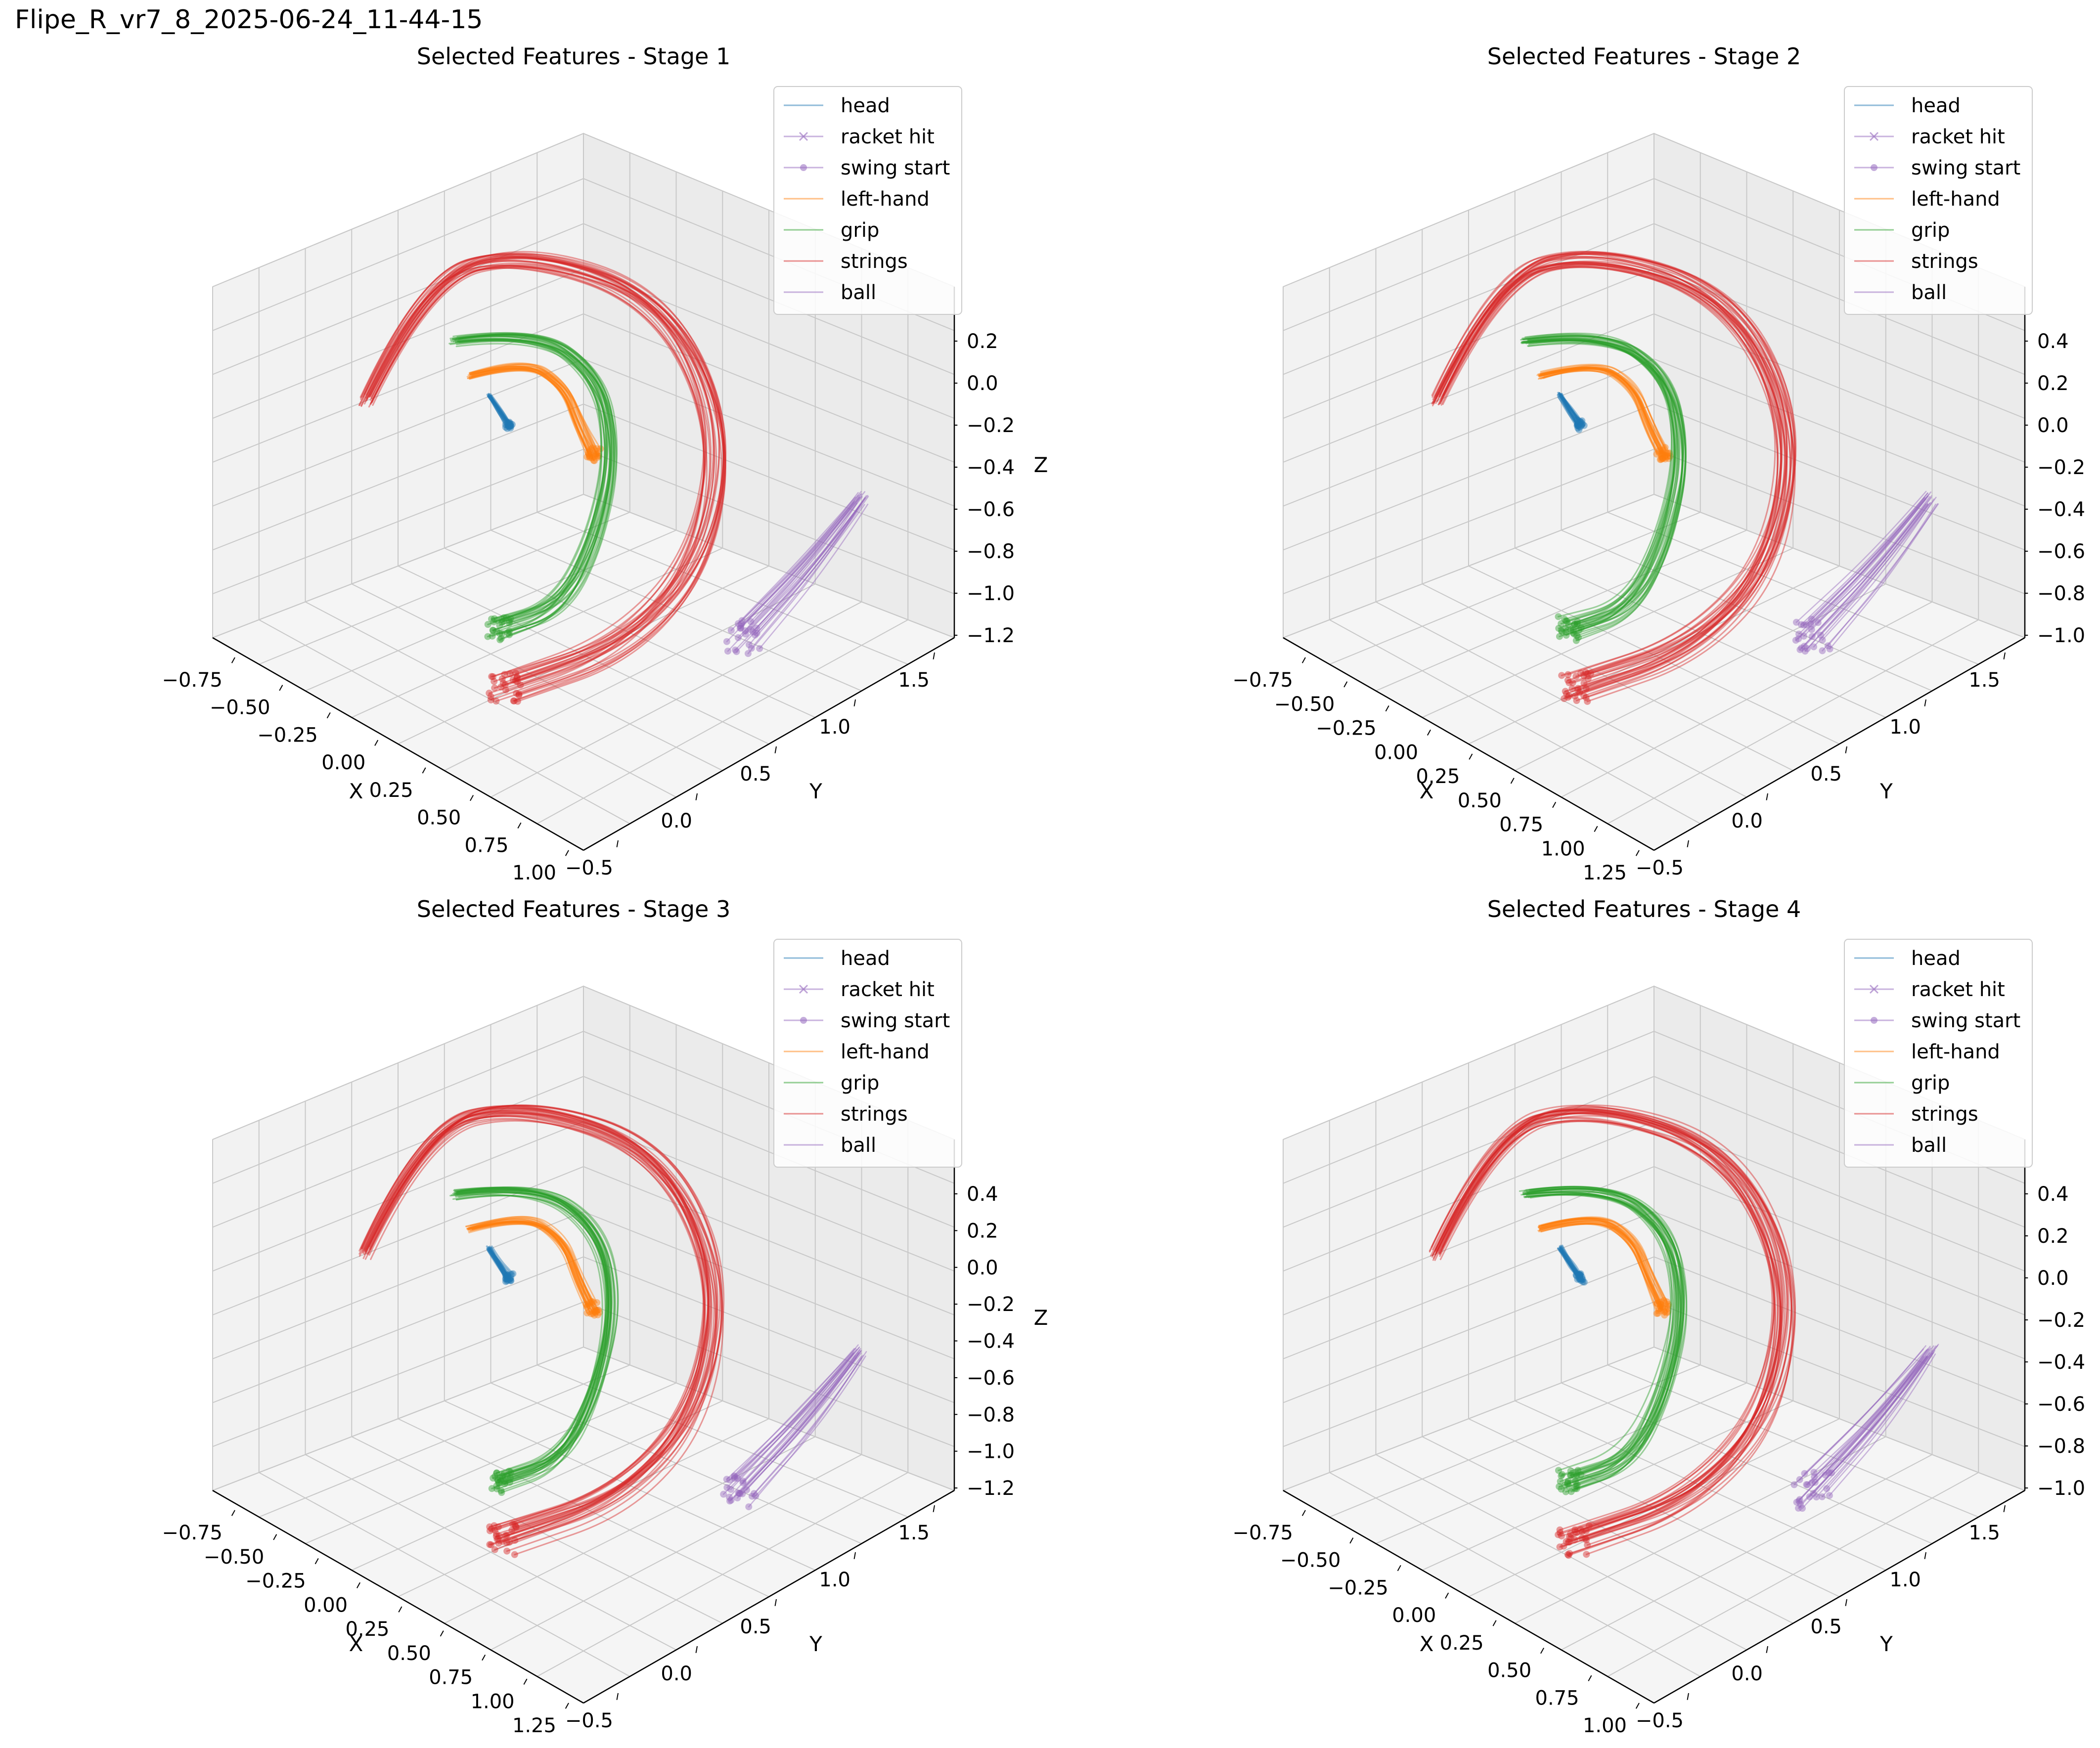 The image size is (2100, 1748). Describe the element at coordinates (1521, 825) in the screenshot. I see `x-tick-label: 0.75` at that location.